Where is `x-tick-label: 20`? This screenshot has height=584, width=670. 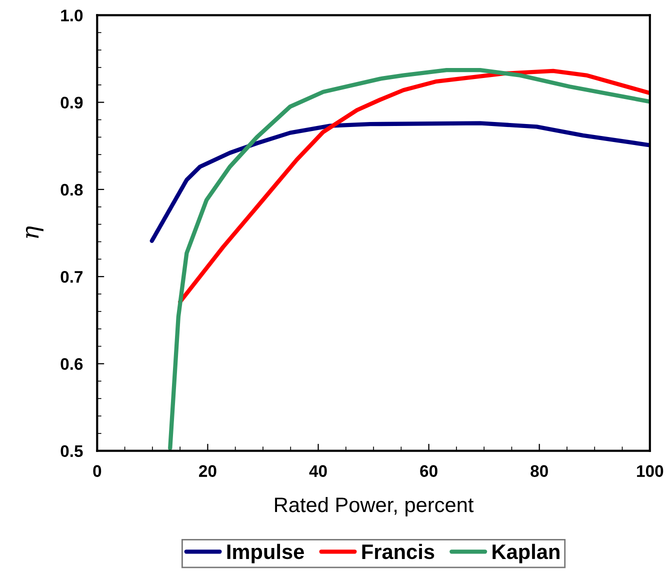
x-tick-label: 20 is located at coordinates (207, 471).